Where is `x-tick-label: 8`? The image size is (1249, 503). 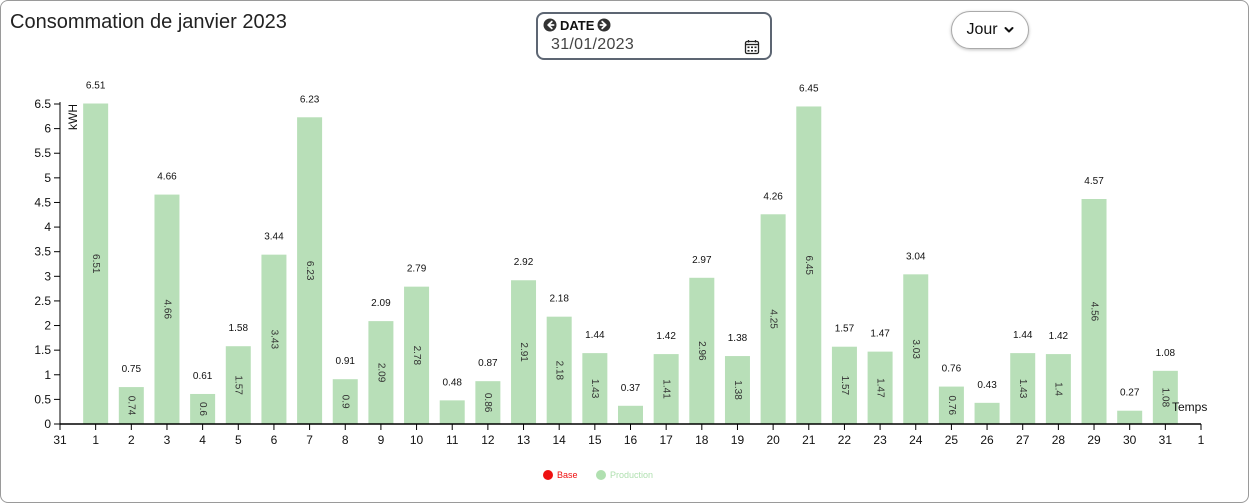 x-tick-label: 8 is located at coordinates (345, 440).